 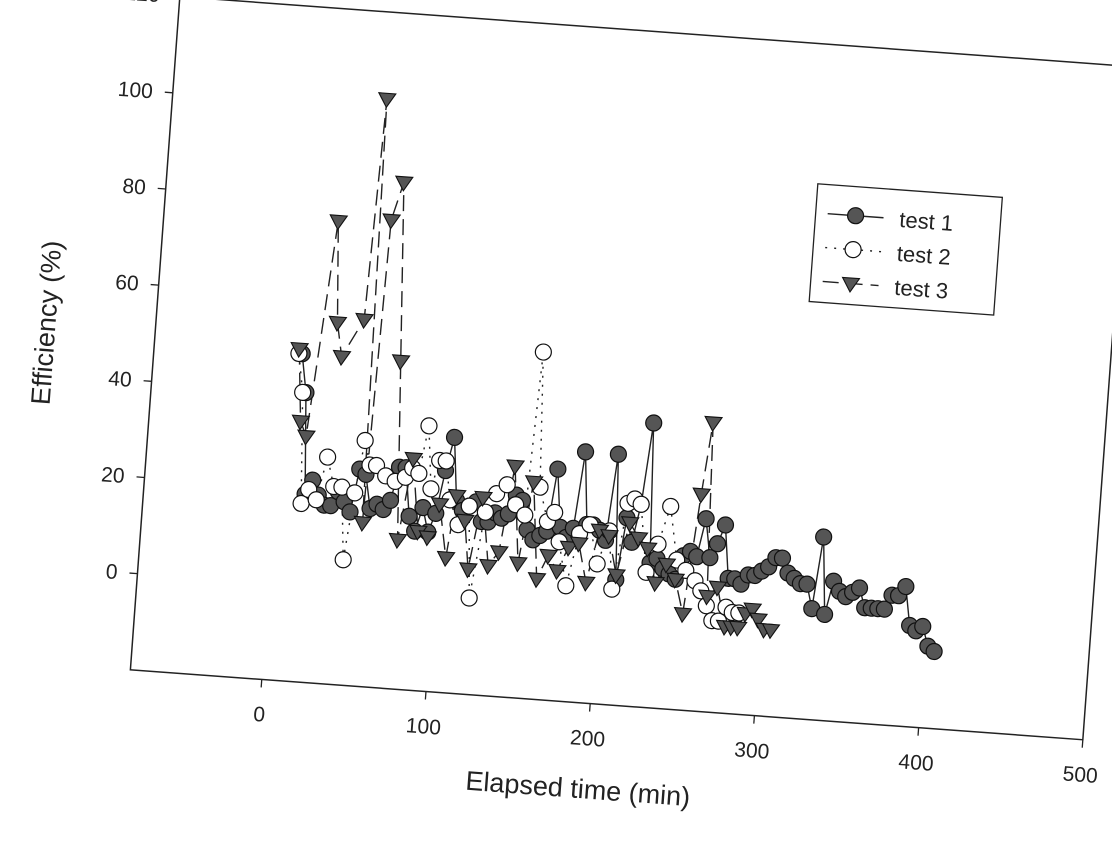 I want to click on y-tick-label: 0, so click(x=111, y=572).